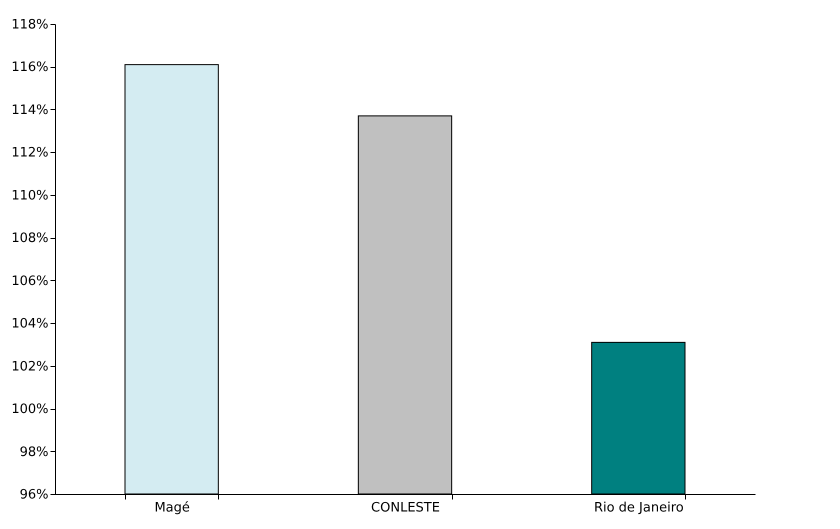 The width and height of the screenshot is (840, 529). What do you see at coordinates (29, 281) in the screenshot?
I see `y-tick-label: 106%` at bounding box center [29, 281].